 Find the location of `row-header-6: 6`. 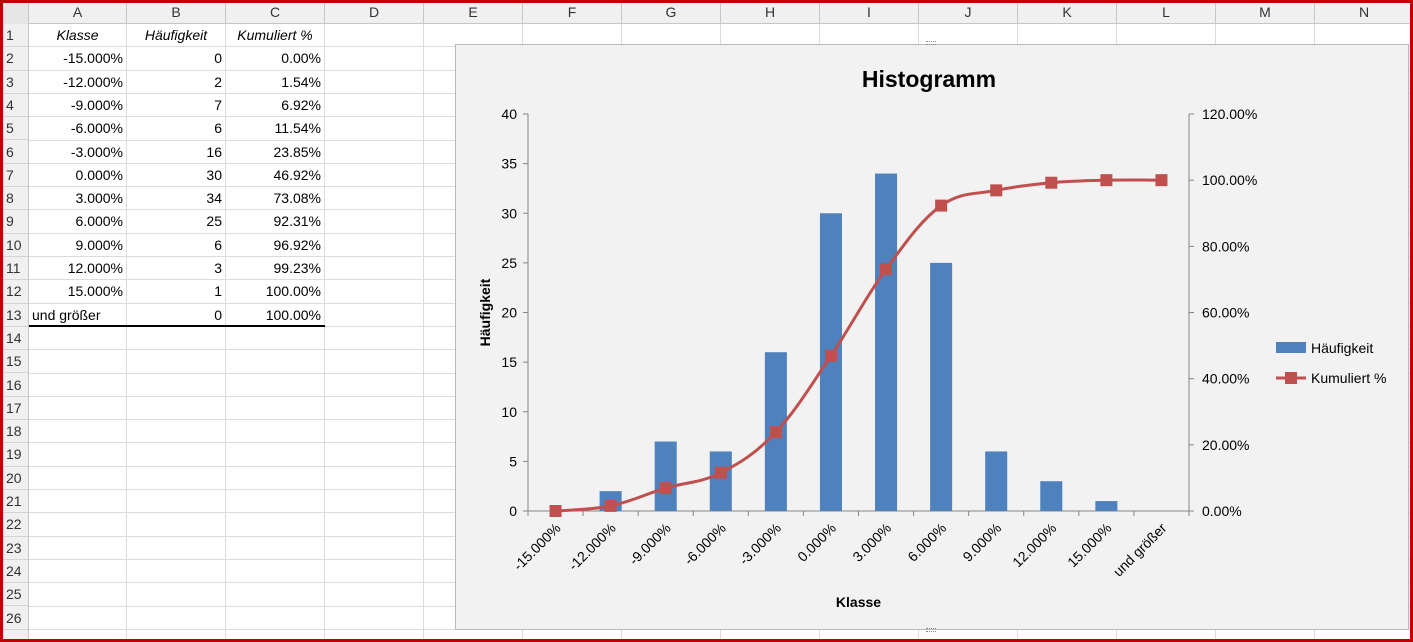

row-header-6: 6 is located at coordinates (14, 152).